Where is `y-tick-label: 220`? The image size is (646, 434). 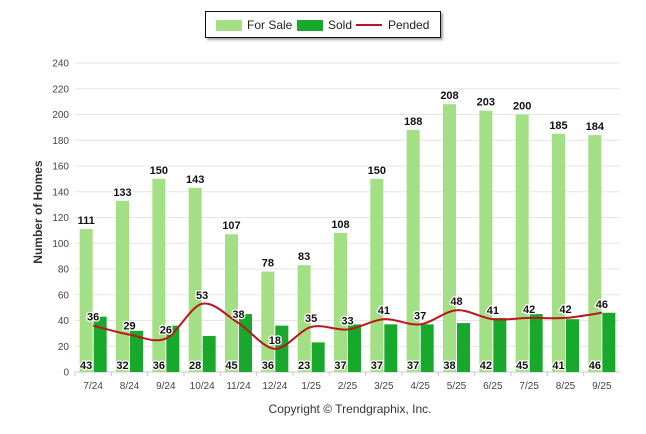
y-tick-label: 220 is located at coordinates (60, 89).